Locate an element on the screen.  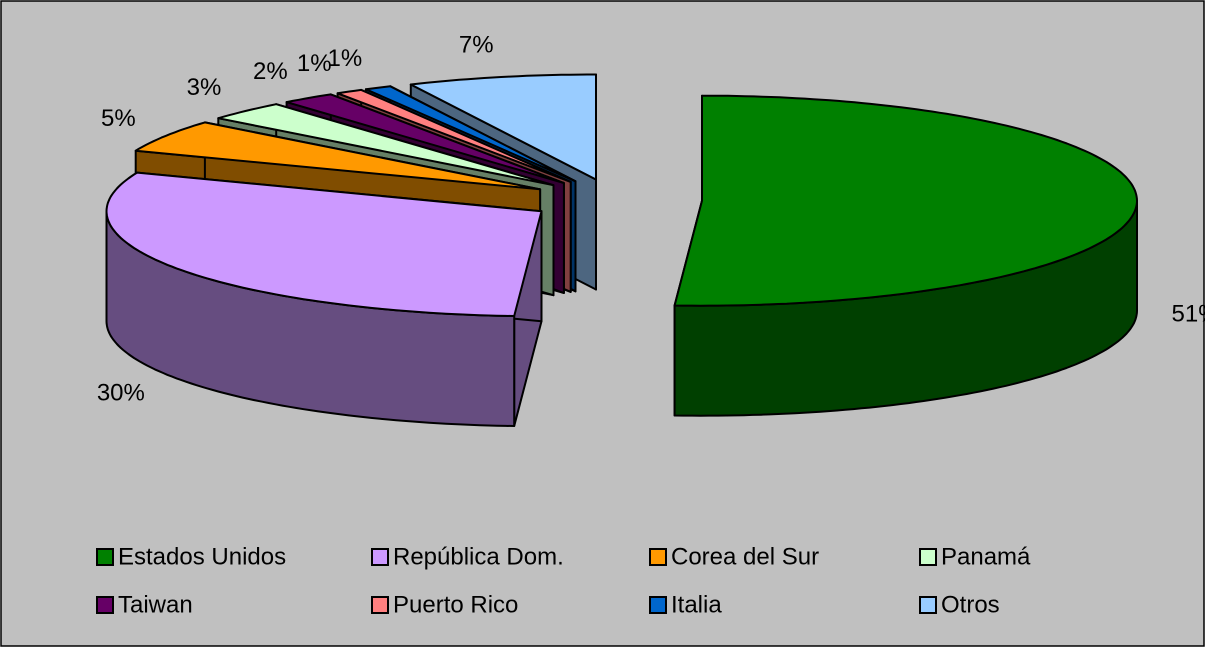
legend-label: Italia is located at coordinates (696, 604).